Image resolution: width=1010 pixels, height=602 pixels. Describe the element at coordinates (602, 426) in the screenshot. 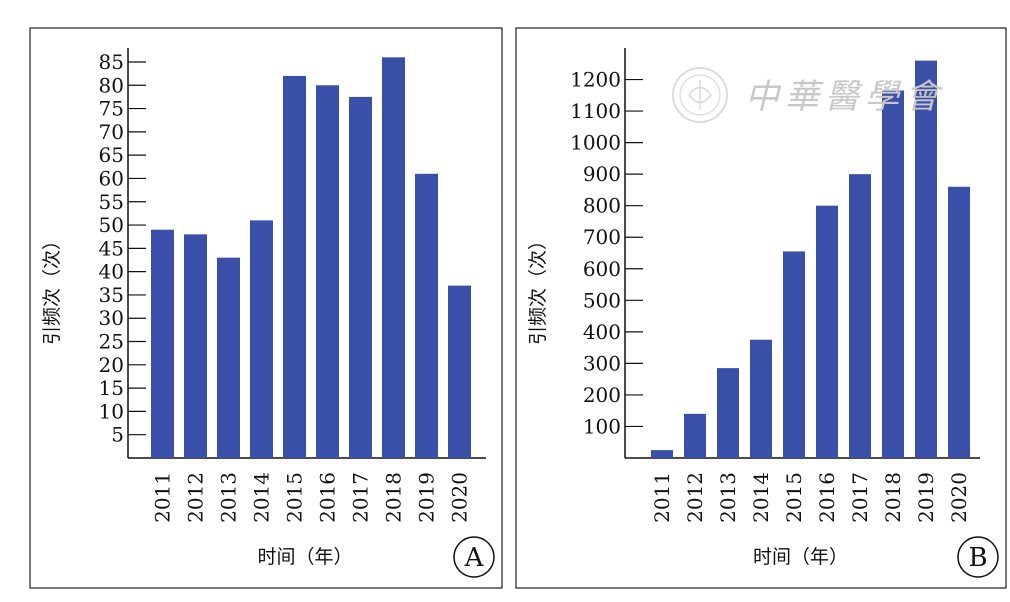

I see `y-tick-label: 100` at that location.